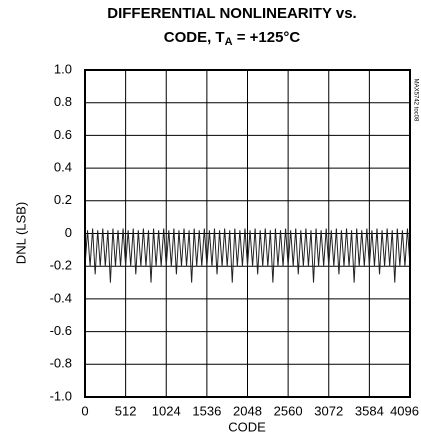 This screenshot has width=421, height=446. I want to click on y-tick-label: -0.4, so click(61, 297).